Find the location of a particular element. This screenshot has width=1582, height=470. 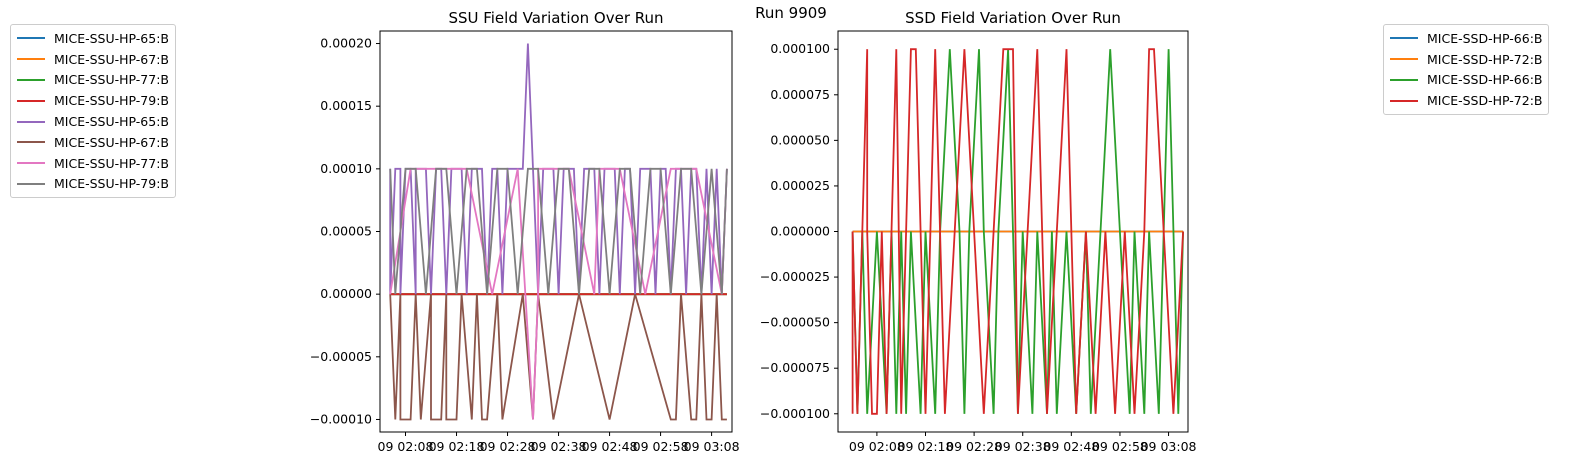

y-tick-label: 0.000025 is located at coordinates (800, 185).